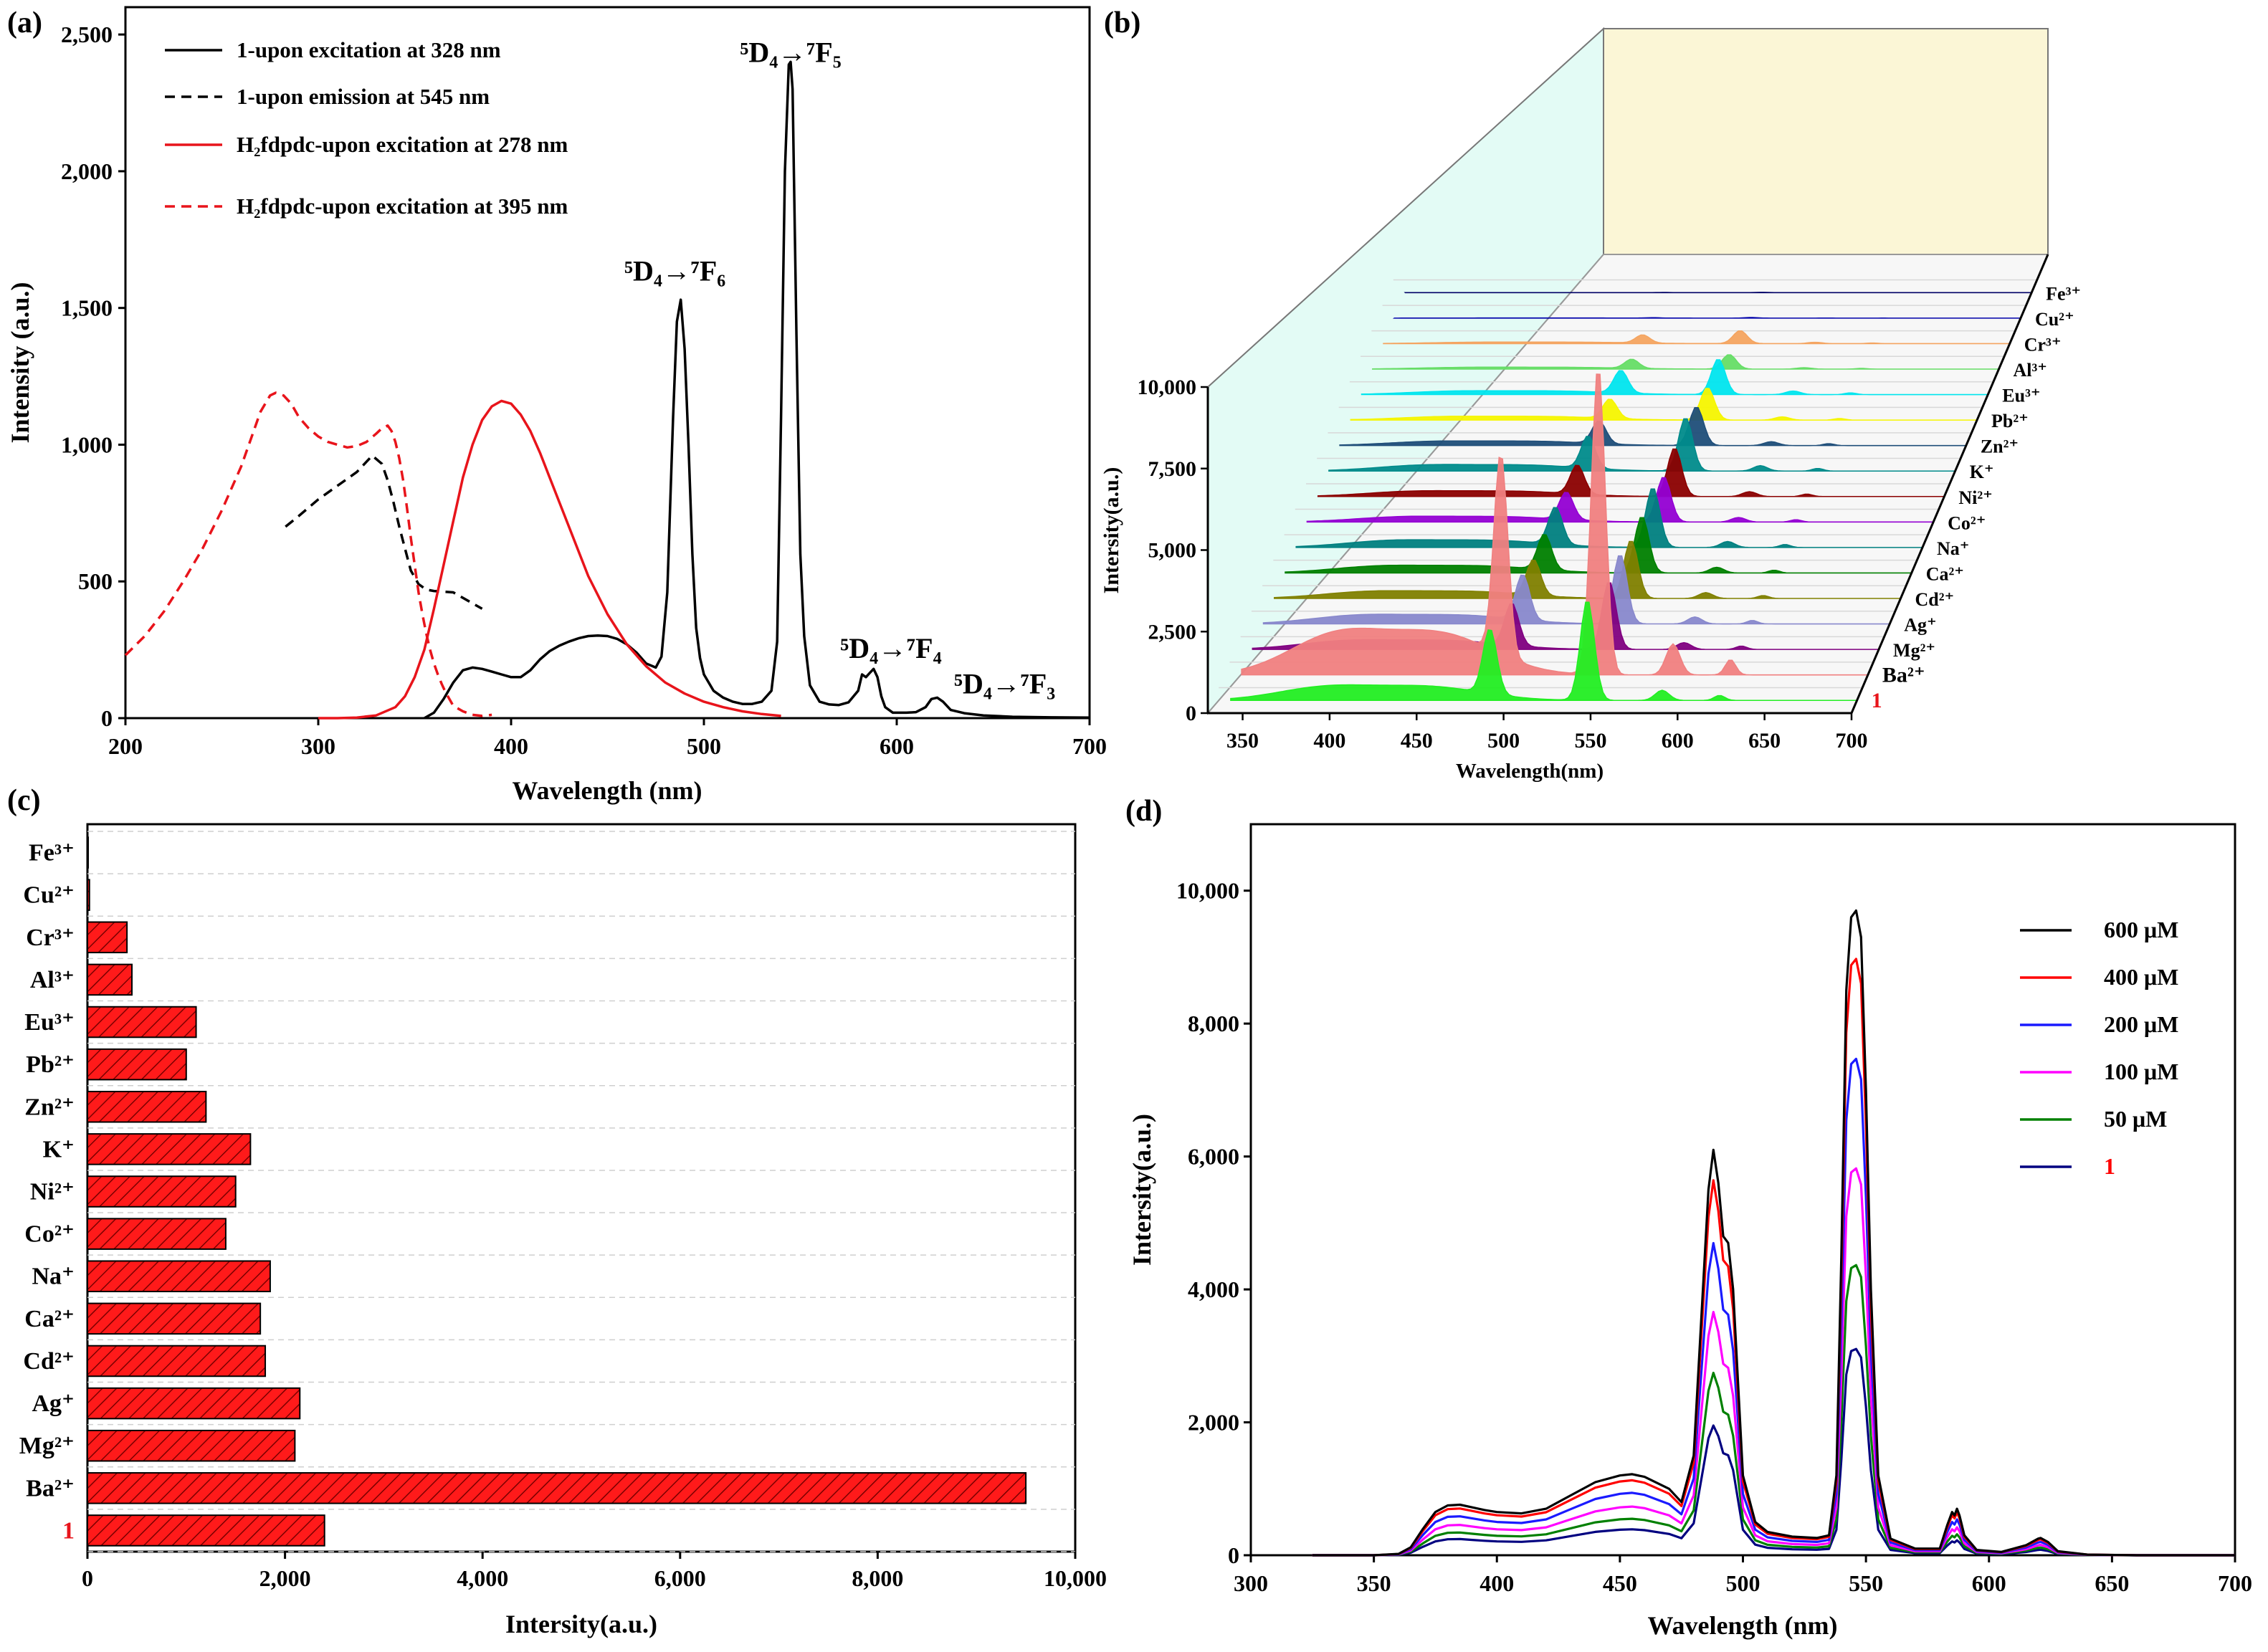 The height and width of the screenshot is (1652, 2268). What do you see at coordinates (1329, 741) in the screenshot?
I see `panel-b-xtick-label: 400` at bounding box center [1329, 741].